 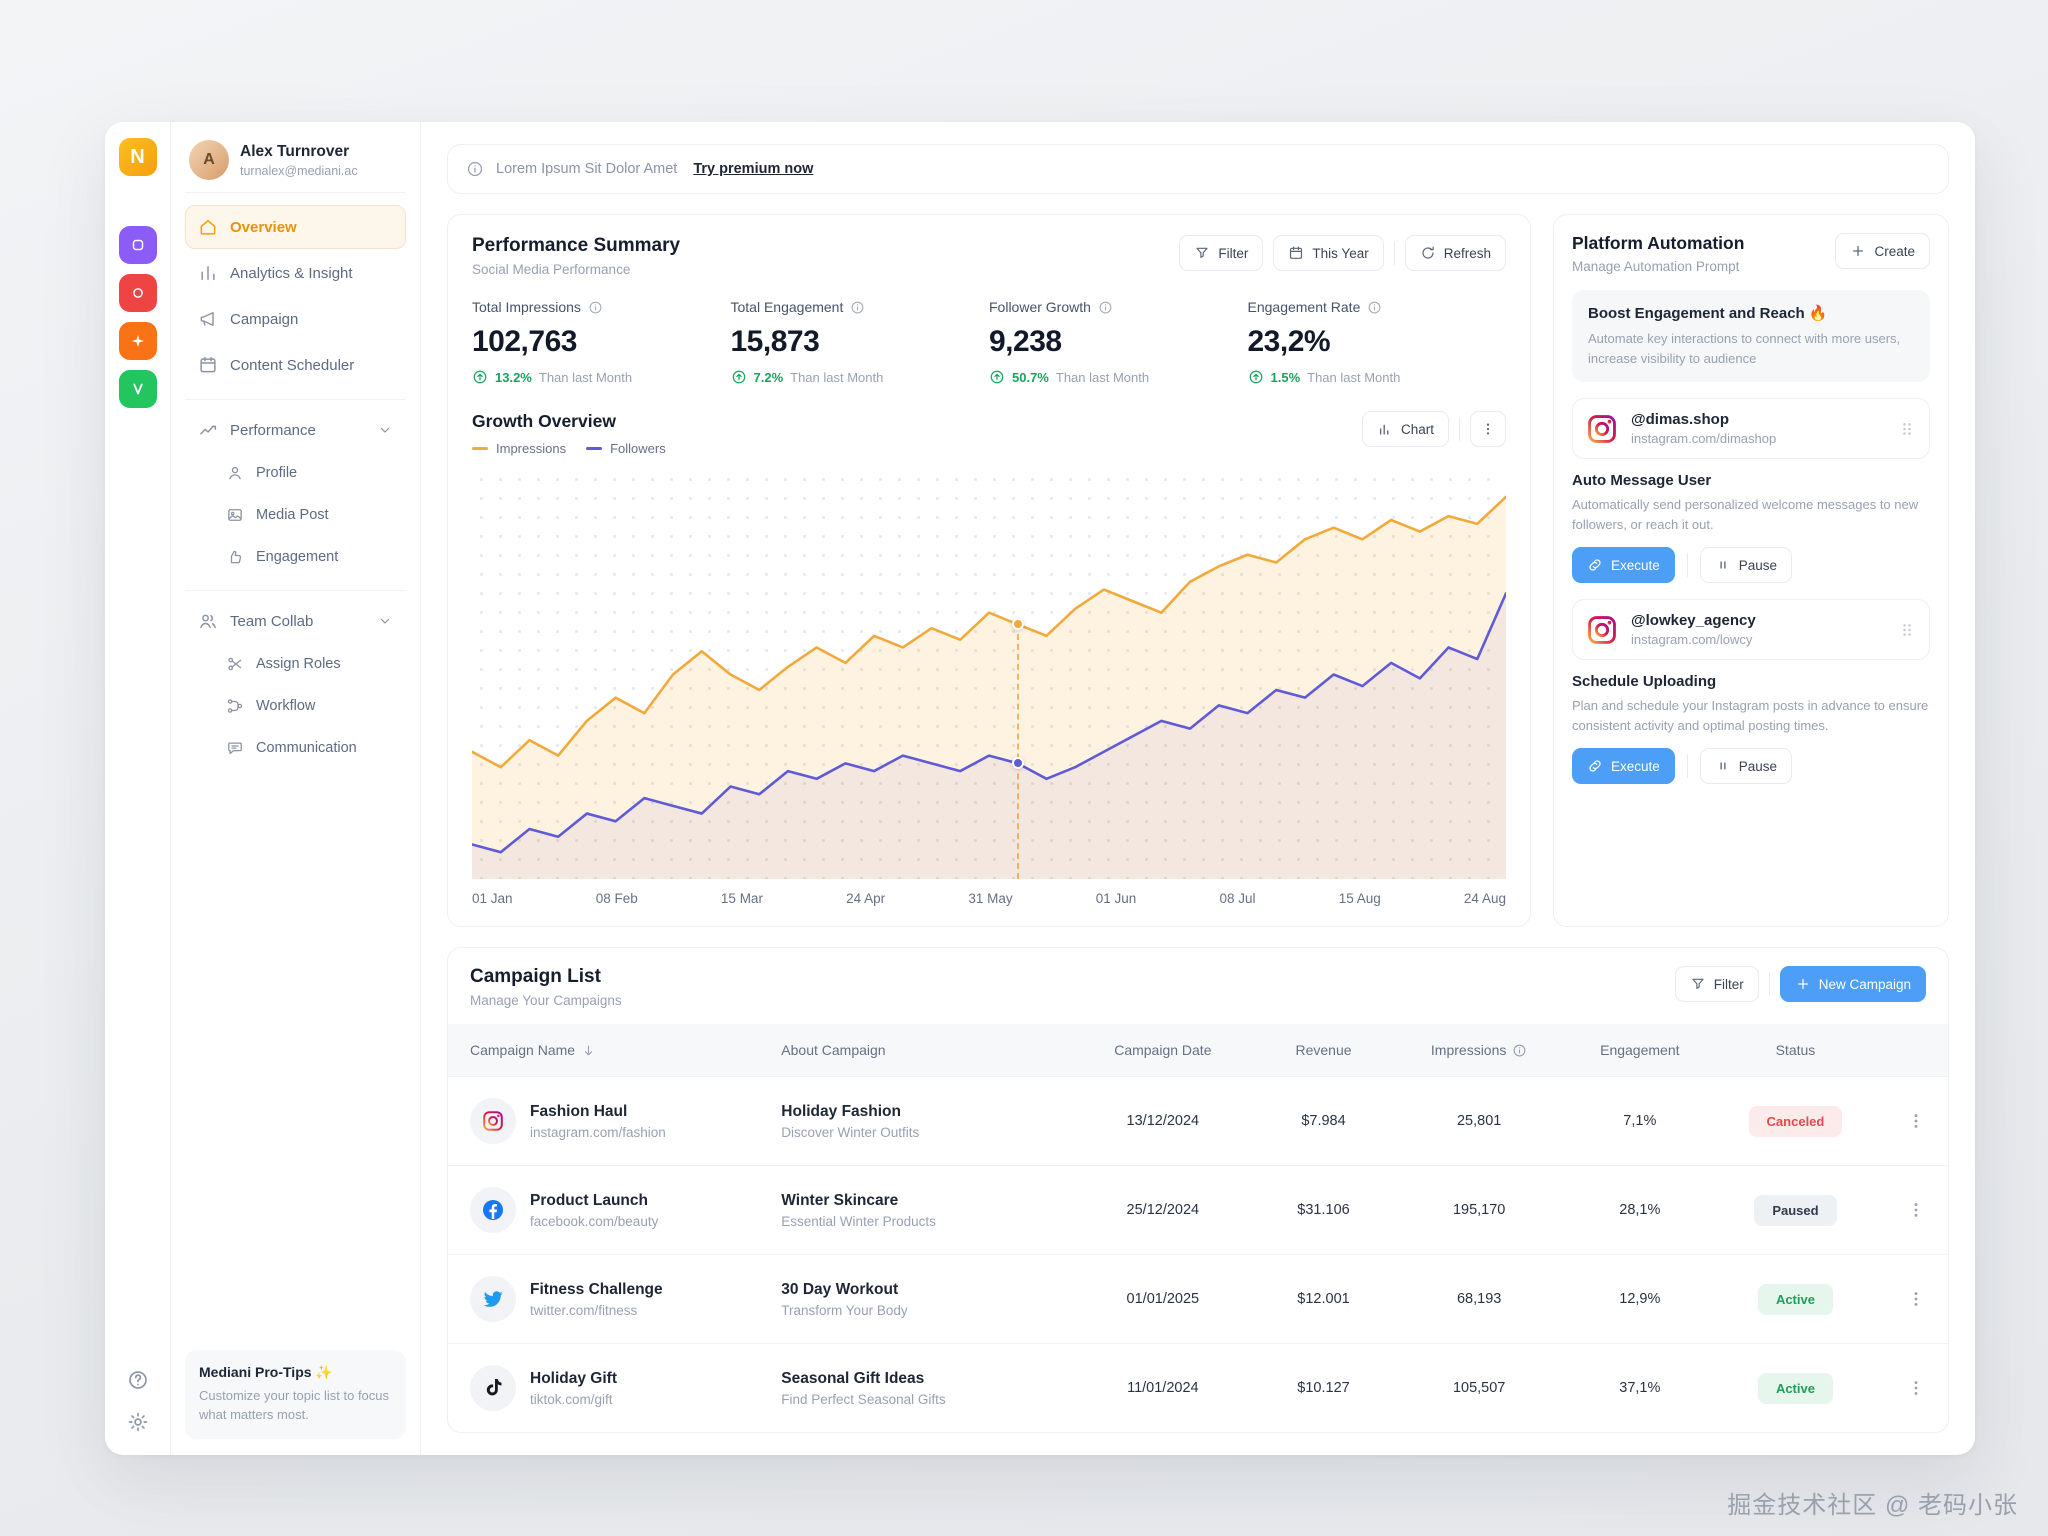 I want to click on sidebar-item-assign-roles: Assign Roles, so click(x=295, y=664).